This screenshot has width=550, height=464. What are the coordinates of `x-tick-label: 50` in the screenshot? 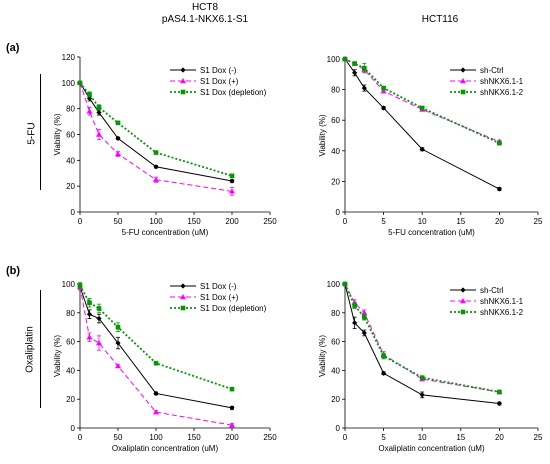 It's located at (118, 221).